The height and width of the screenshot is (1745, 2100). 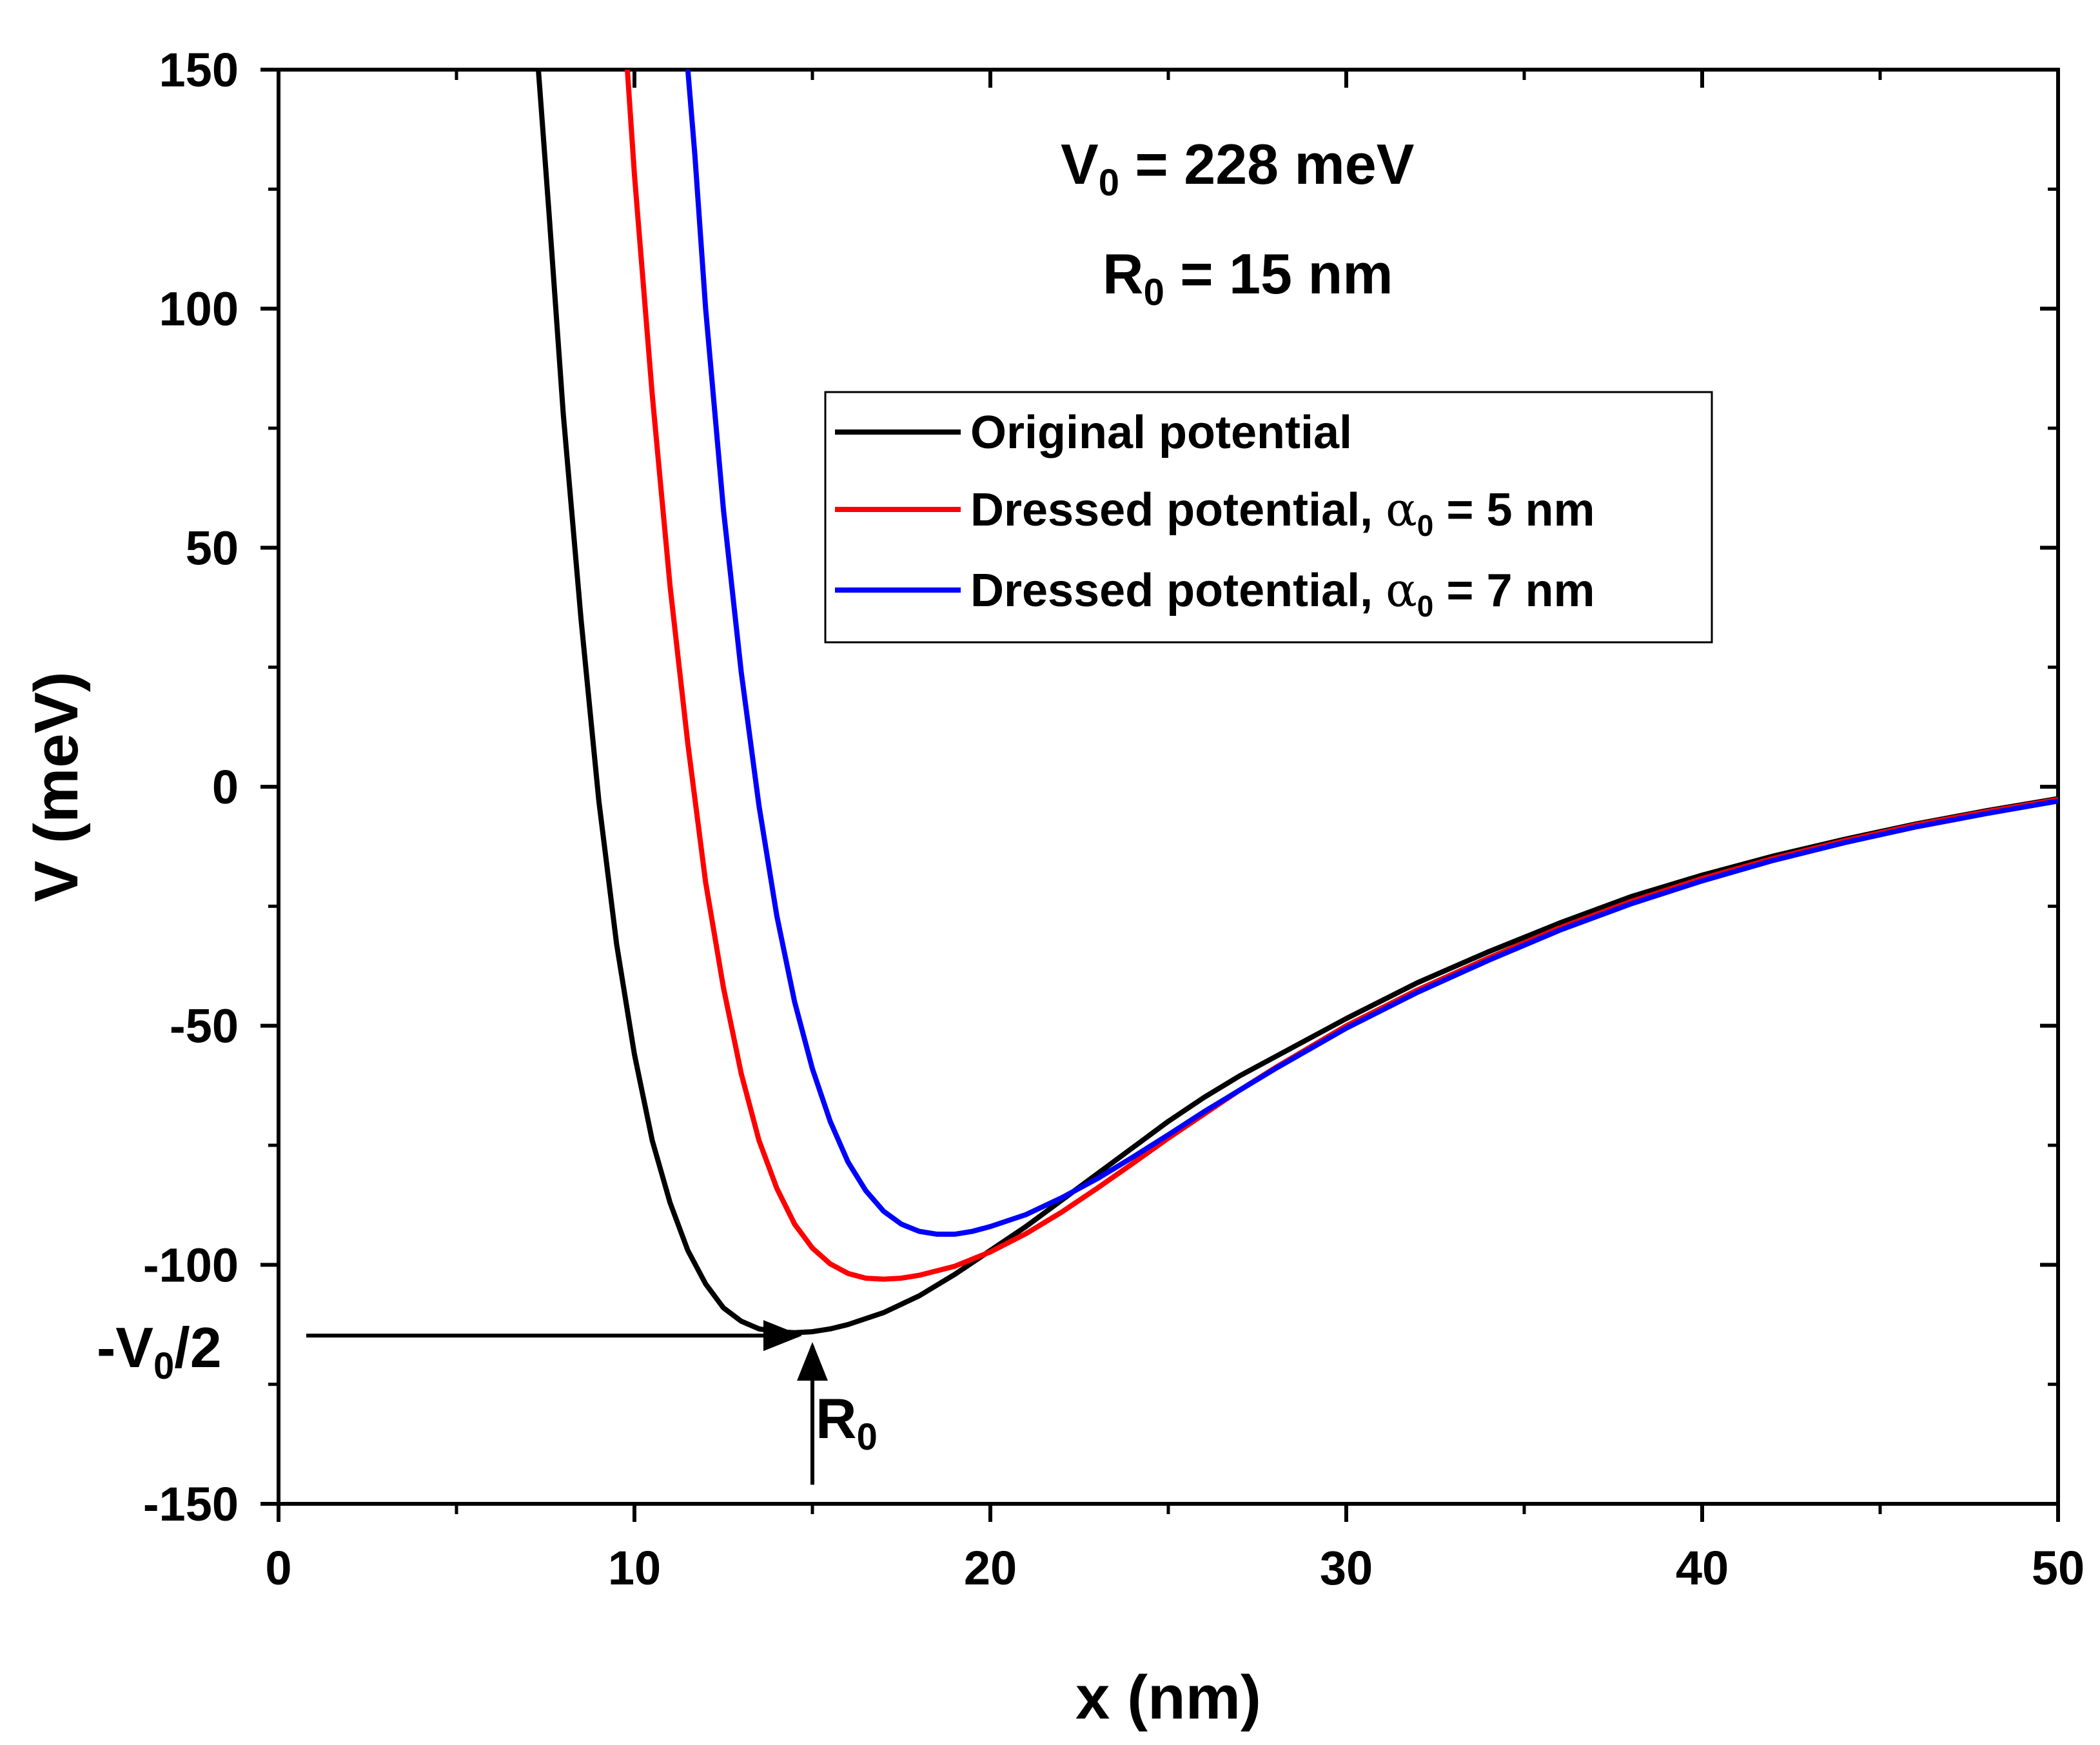 I want to click on x-tick-label: 10, so click(x=634, y=1568).